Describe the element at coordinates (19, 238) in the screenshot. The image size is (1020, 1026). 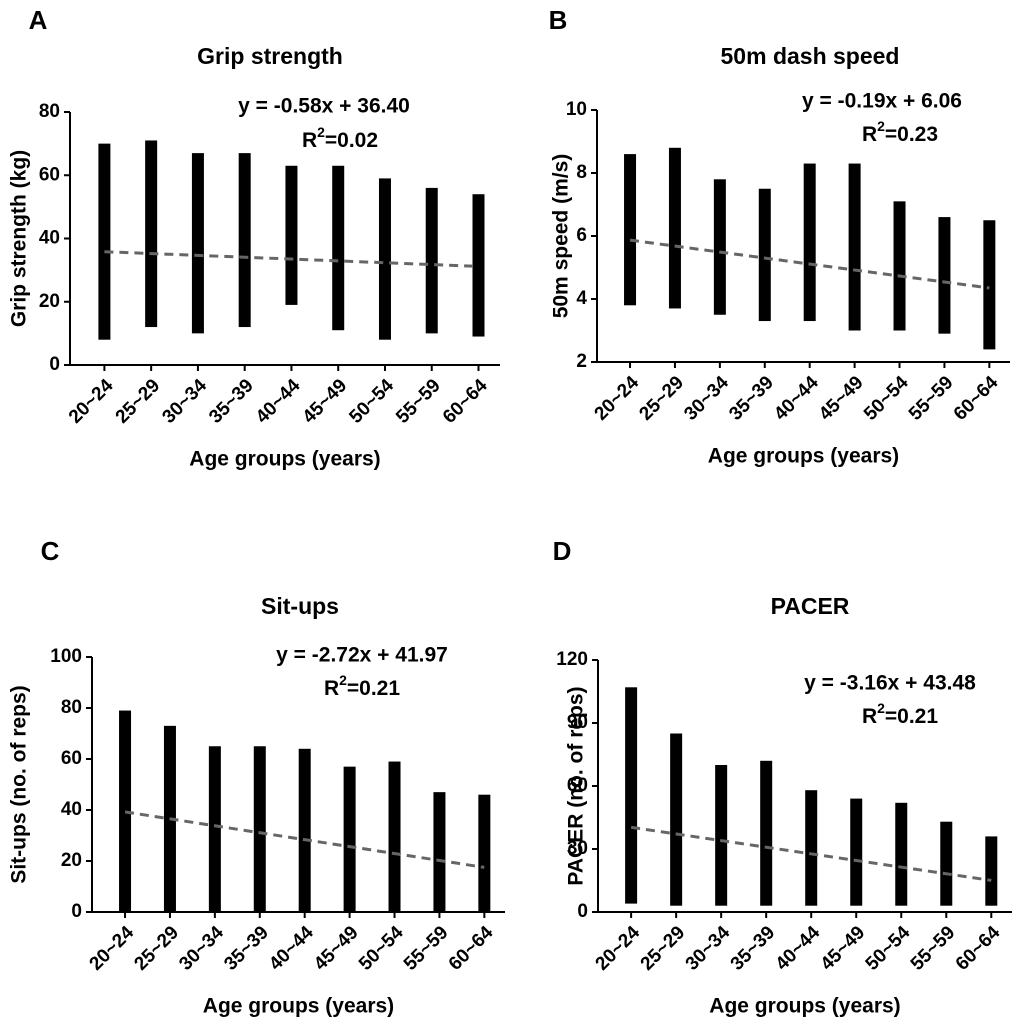
I see `y-axis-title: Grip strength (kg)` at that location.